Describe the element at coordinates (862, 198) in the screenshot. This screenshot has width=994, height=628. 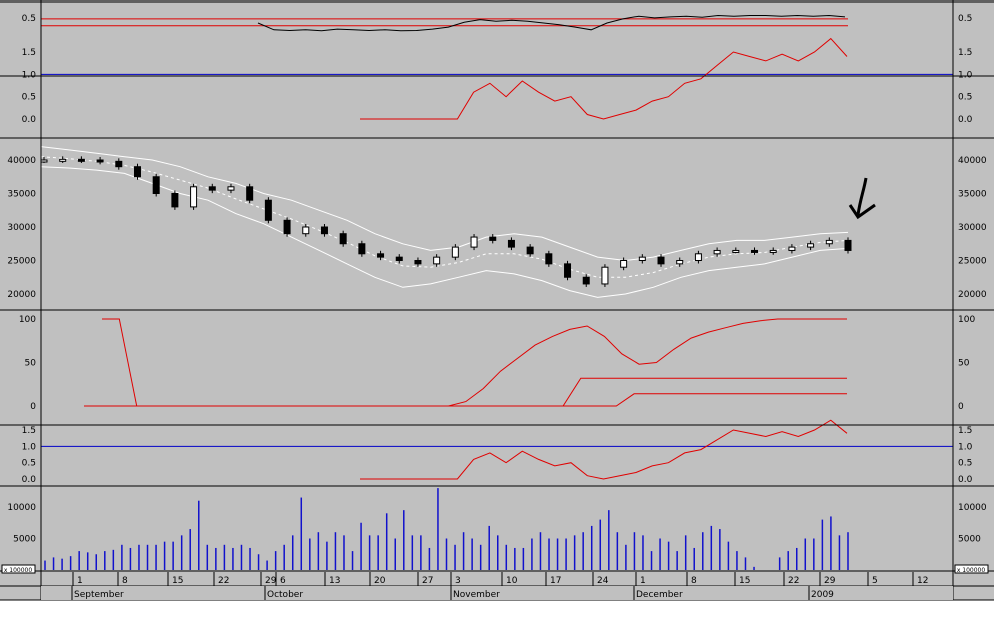
I see `arrow-icon` at that location.